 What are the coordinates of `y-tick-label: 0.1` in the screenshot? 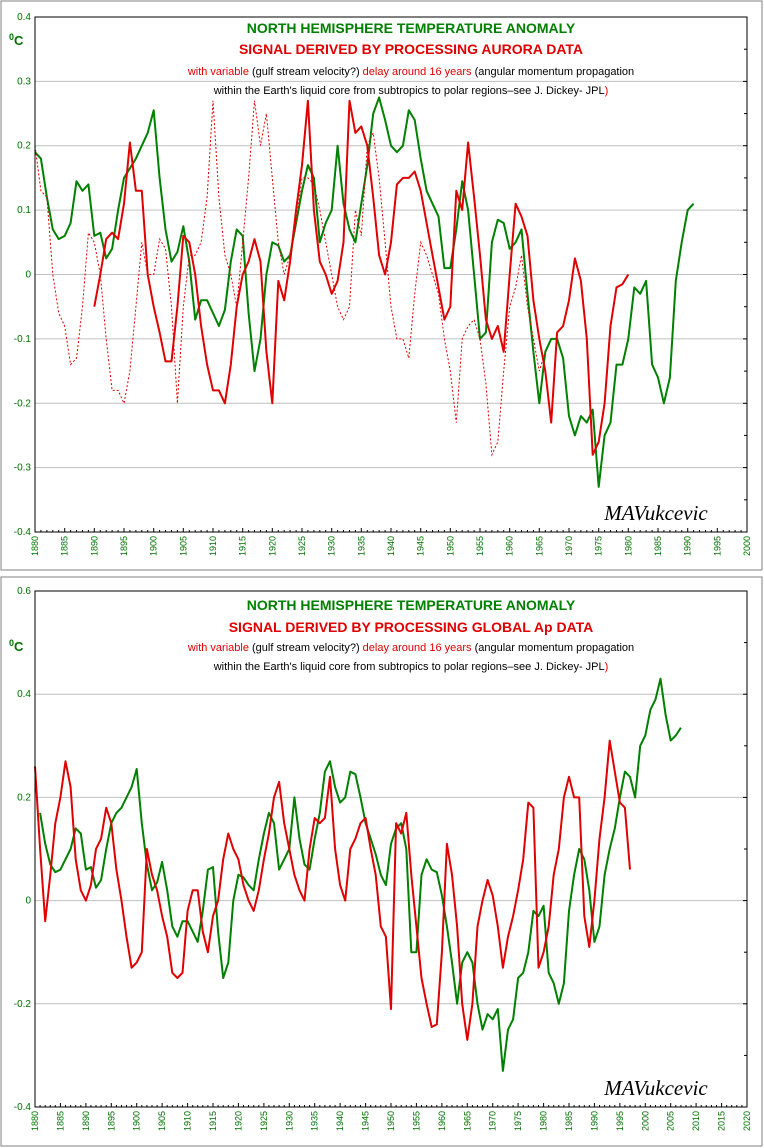 It's located at (24, 210).